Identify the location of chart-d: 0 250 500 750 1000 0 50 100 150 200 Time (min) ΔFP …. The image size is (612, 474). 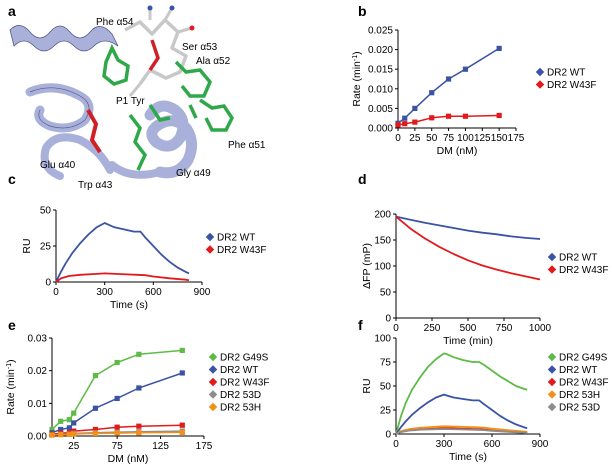
(484, 279).